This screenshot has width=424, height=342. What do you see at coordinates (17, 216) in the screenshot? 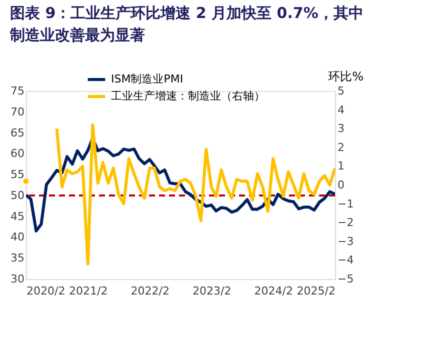
I see `y-tick-label: 45` at bounding box center [17, 216].